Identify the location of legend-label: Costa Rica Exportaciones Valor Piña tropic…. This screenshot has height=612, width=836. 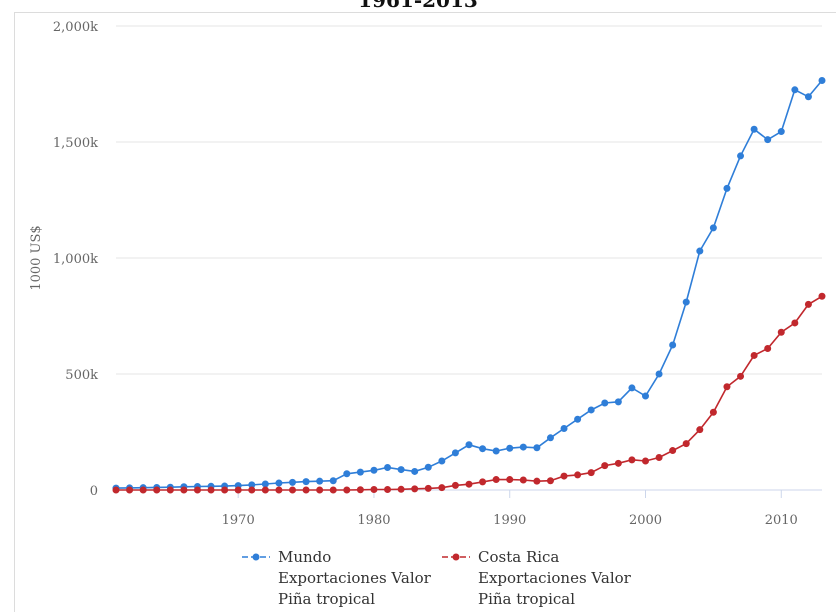
(555, 578).